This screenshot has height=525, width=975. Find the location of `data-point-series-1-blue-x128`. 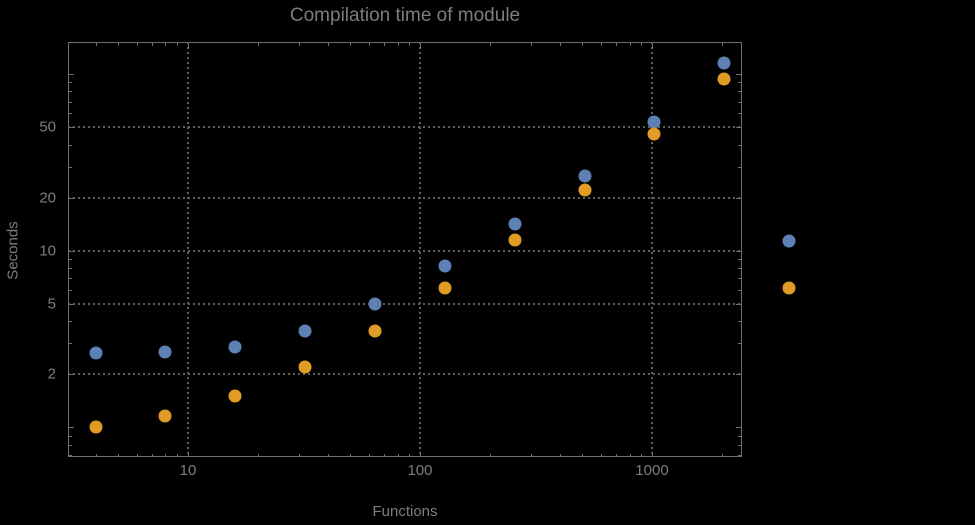

data-point-series-1-blue-x128 is located at coordinates (445, 266).